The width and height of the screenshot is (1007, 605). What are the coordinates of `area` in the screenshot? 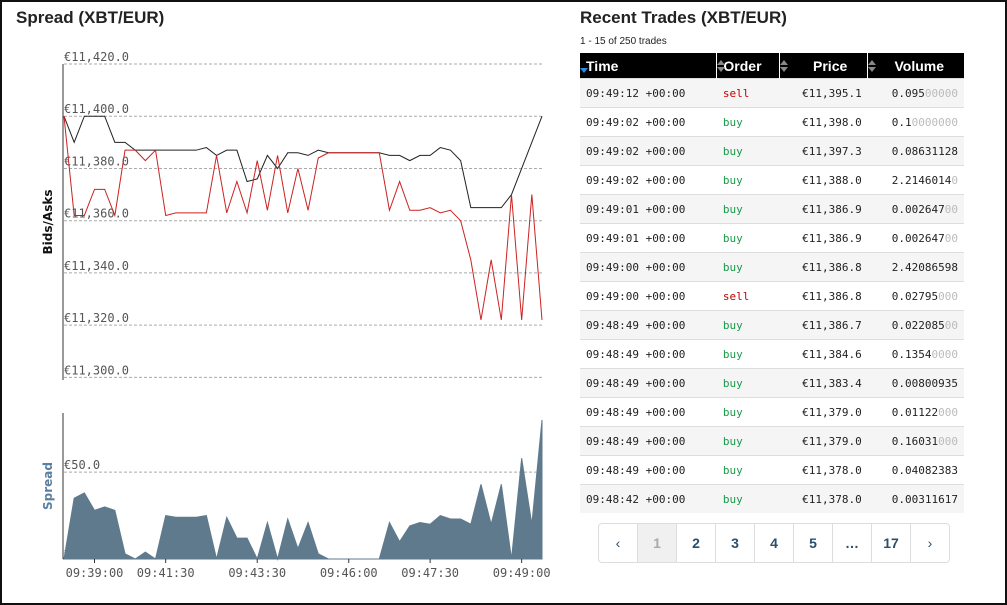 It's located at (303, 490).